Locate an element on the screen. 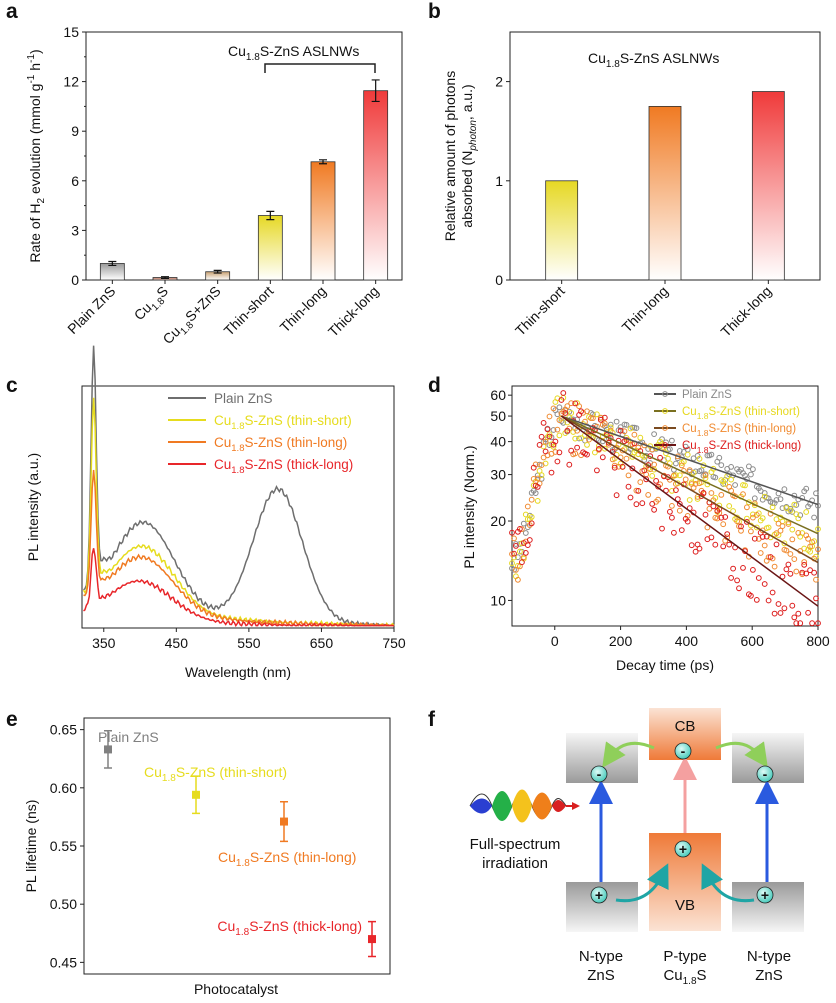  panel-label-a: a is located at coordinates (12, 11).